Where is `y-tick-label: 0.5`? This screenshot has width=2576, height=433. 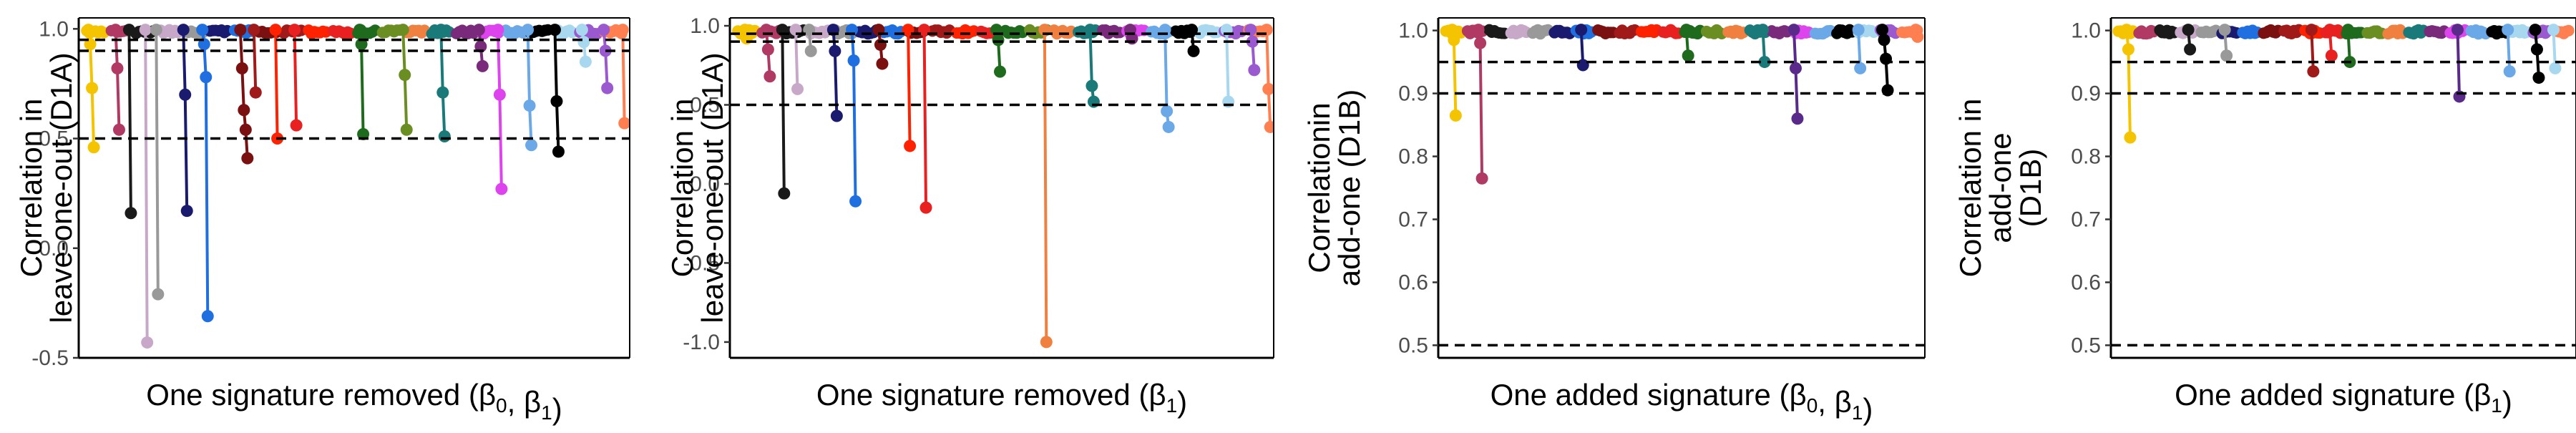
y-tick-label: 0.5 is located at coordinates (2086, 345).